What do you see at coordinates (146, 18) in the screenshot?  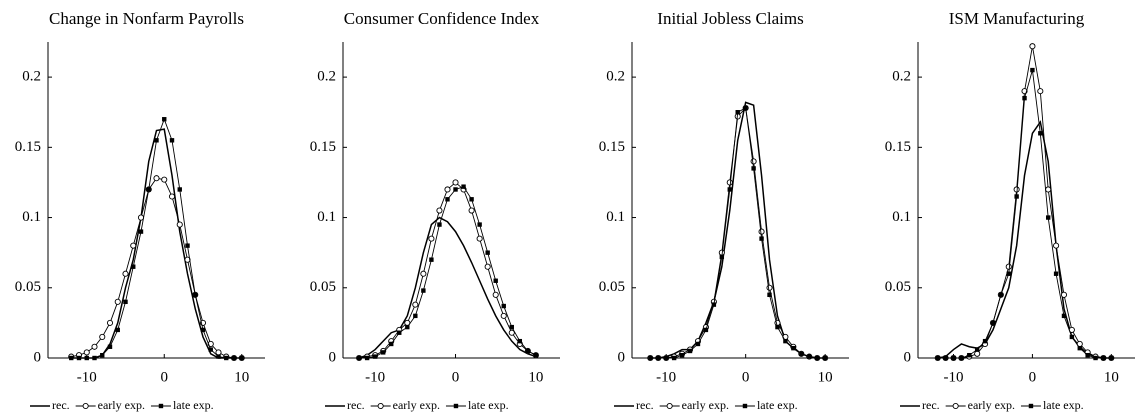 I see `chart-title: Change in Nonfarm Payrolls` at bounding box center [146, 18].